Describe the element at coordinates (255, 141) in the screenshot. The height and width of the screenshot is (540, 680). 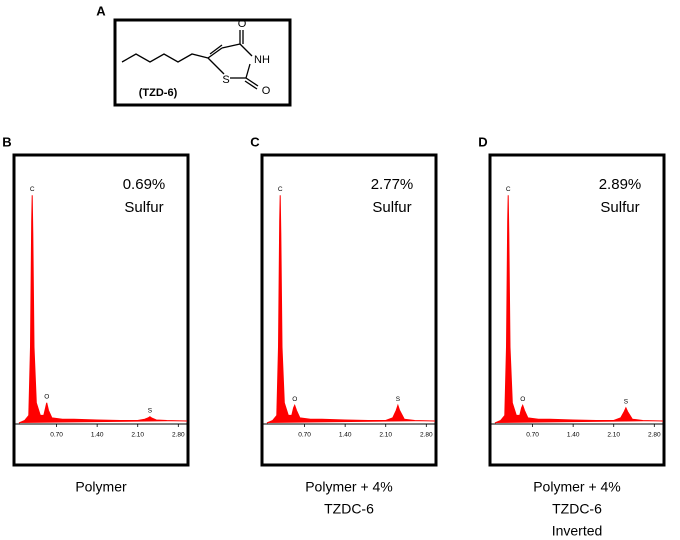
I see `panel-label: C` at that location.